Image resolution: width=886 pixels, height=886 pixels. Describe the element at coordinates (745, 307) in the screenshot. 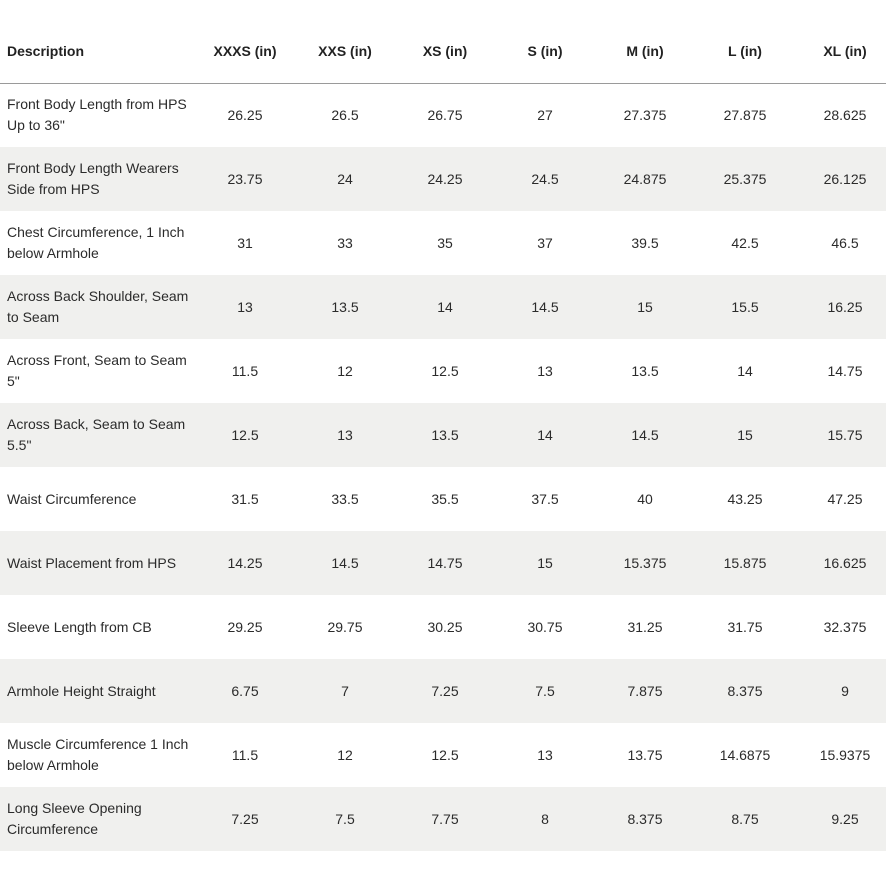

I see `measurement-cell: 15.5` at that location.